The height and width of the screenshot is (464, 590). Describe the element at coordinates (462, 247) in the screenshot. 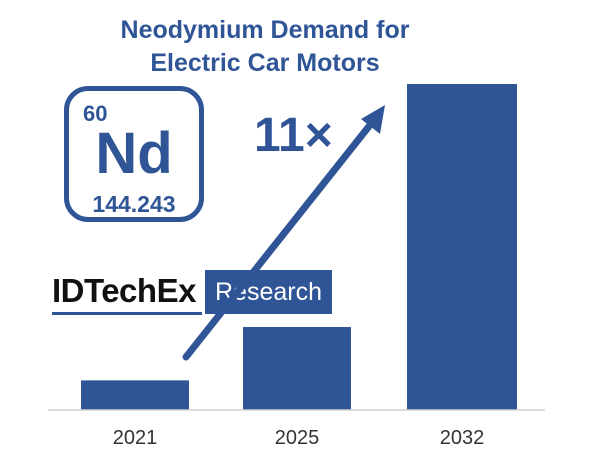

I see `bar-2032` at that location.